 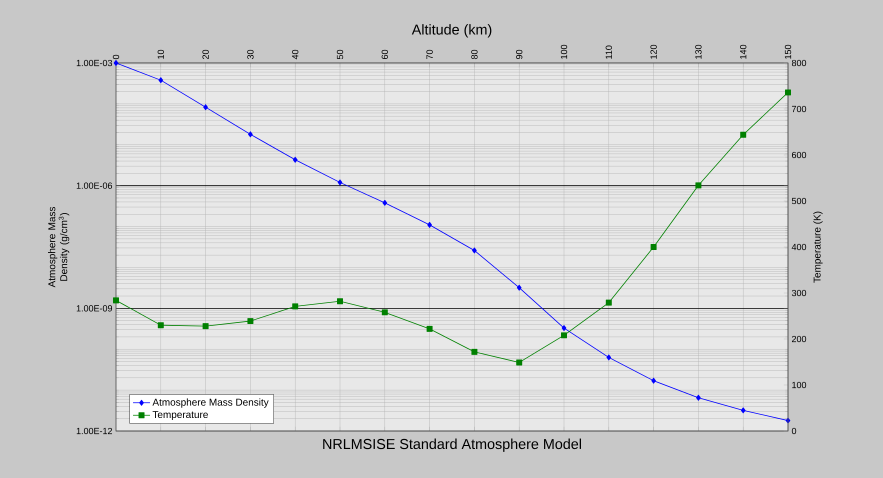 I want to click on legend-label: Temperature, so click(x=180, y=415).